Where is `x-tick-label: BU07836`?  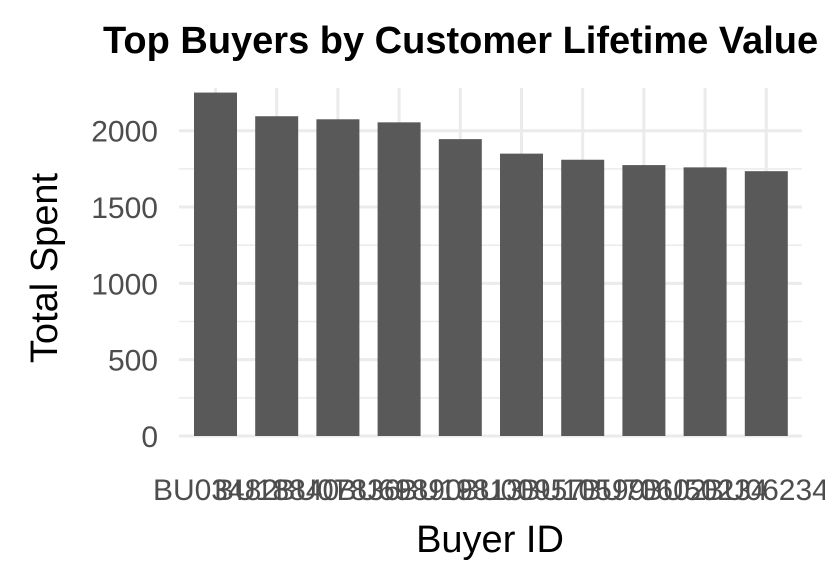
x-tick-label: BU07836 is located at coordinates (337, 490).